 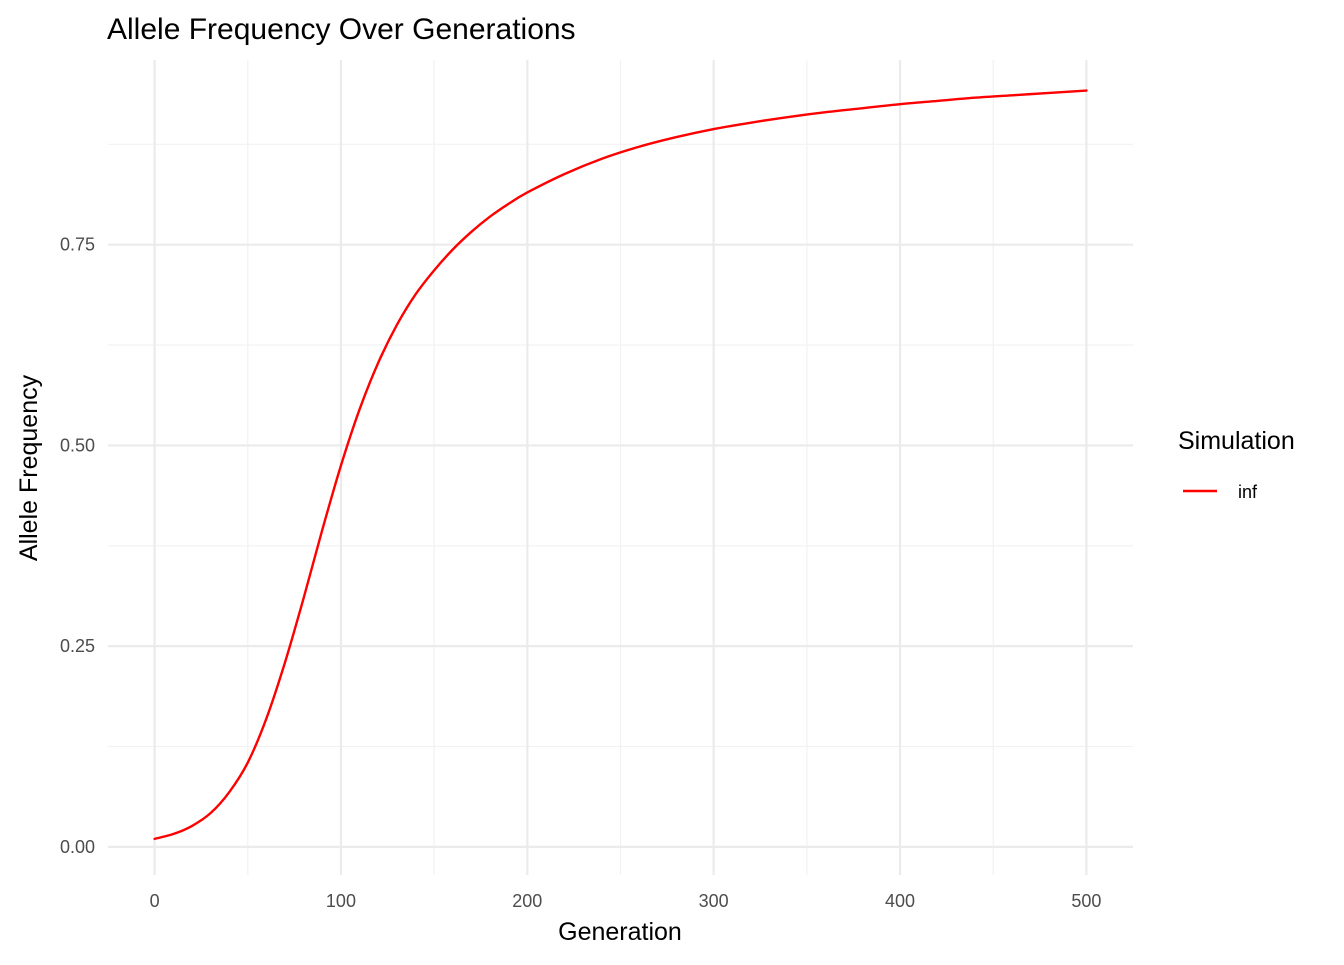 I want to click on legend-items: inf, so click(x=1220, y=492).